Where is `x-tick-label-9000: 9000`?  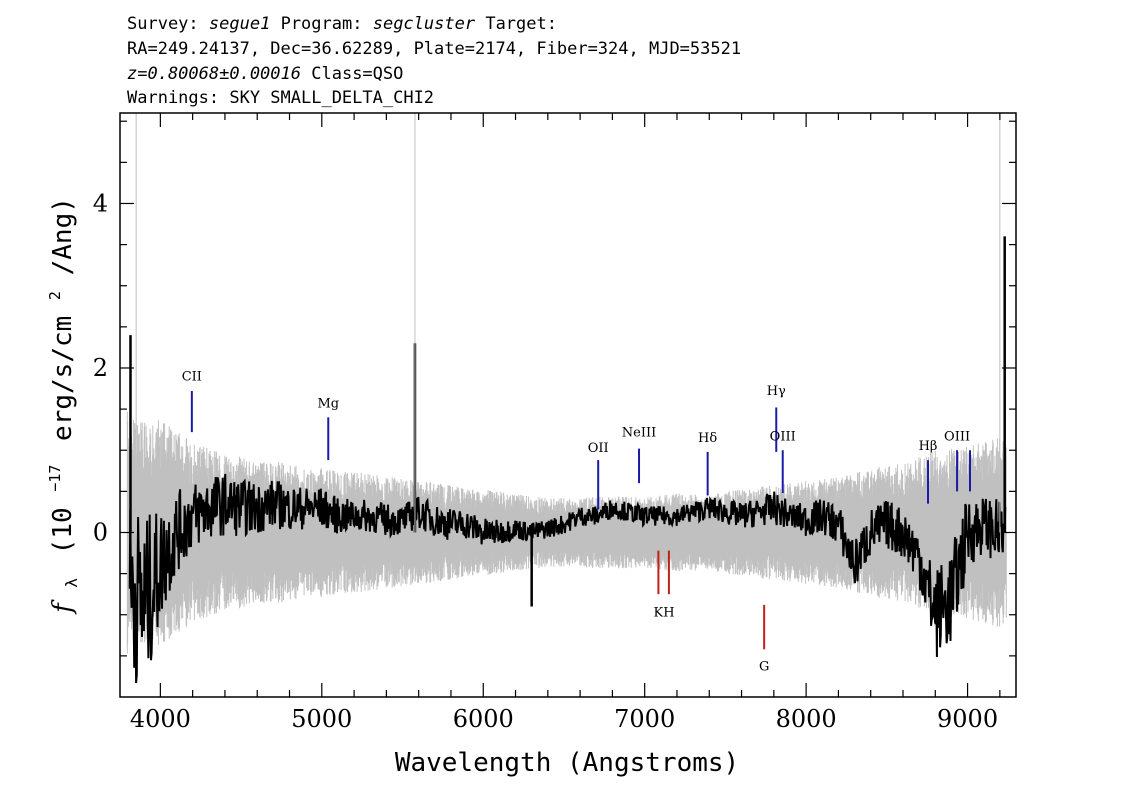
x-tick-label-9000: 9000 is located at coordinates (967, 719).